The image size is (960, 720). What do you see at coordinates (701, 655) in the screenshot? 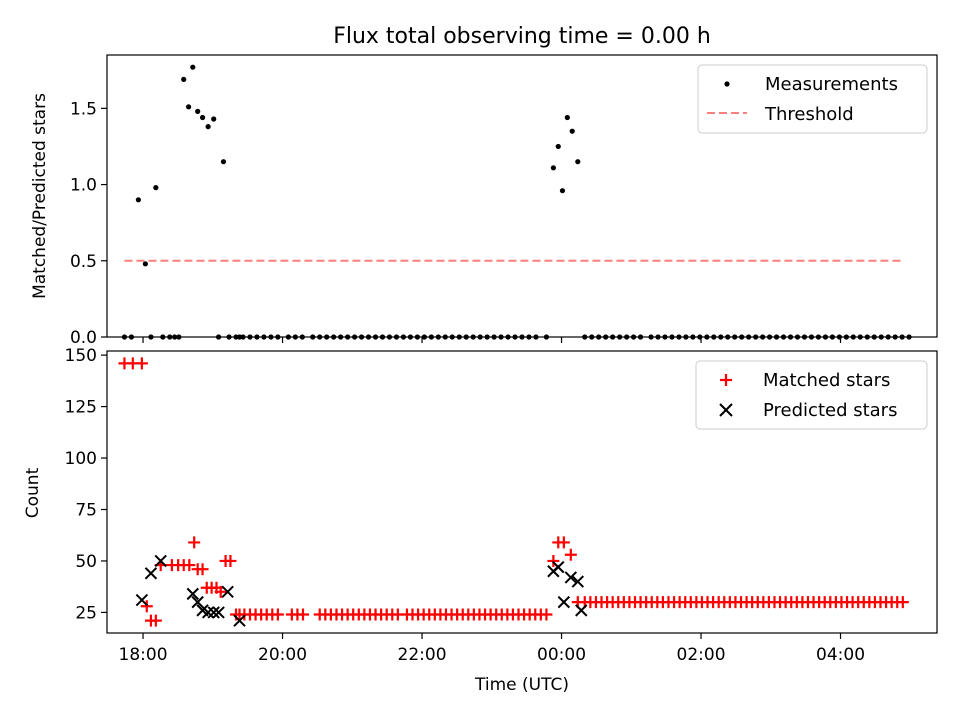
I see `bottom-x-tick-label: 02:00` at bounding box center [701, 655].